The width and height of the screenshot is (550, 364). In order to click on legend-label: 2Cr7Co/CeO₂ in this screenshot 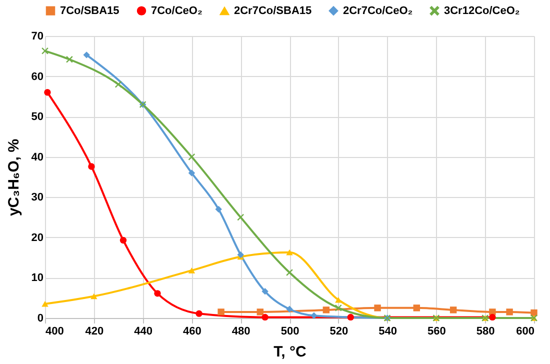, I will do `click(378, 10)`.